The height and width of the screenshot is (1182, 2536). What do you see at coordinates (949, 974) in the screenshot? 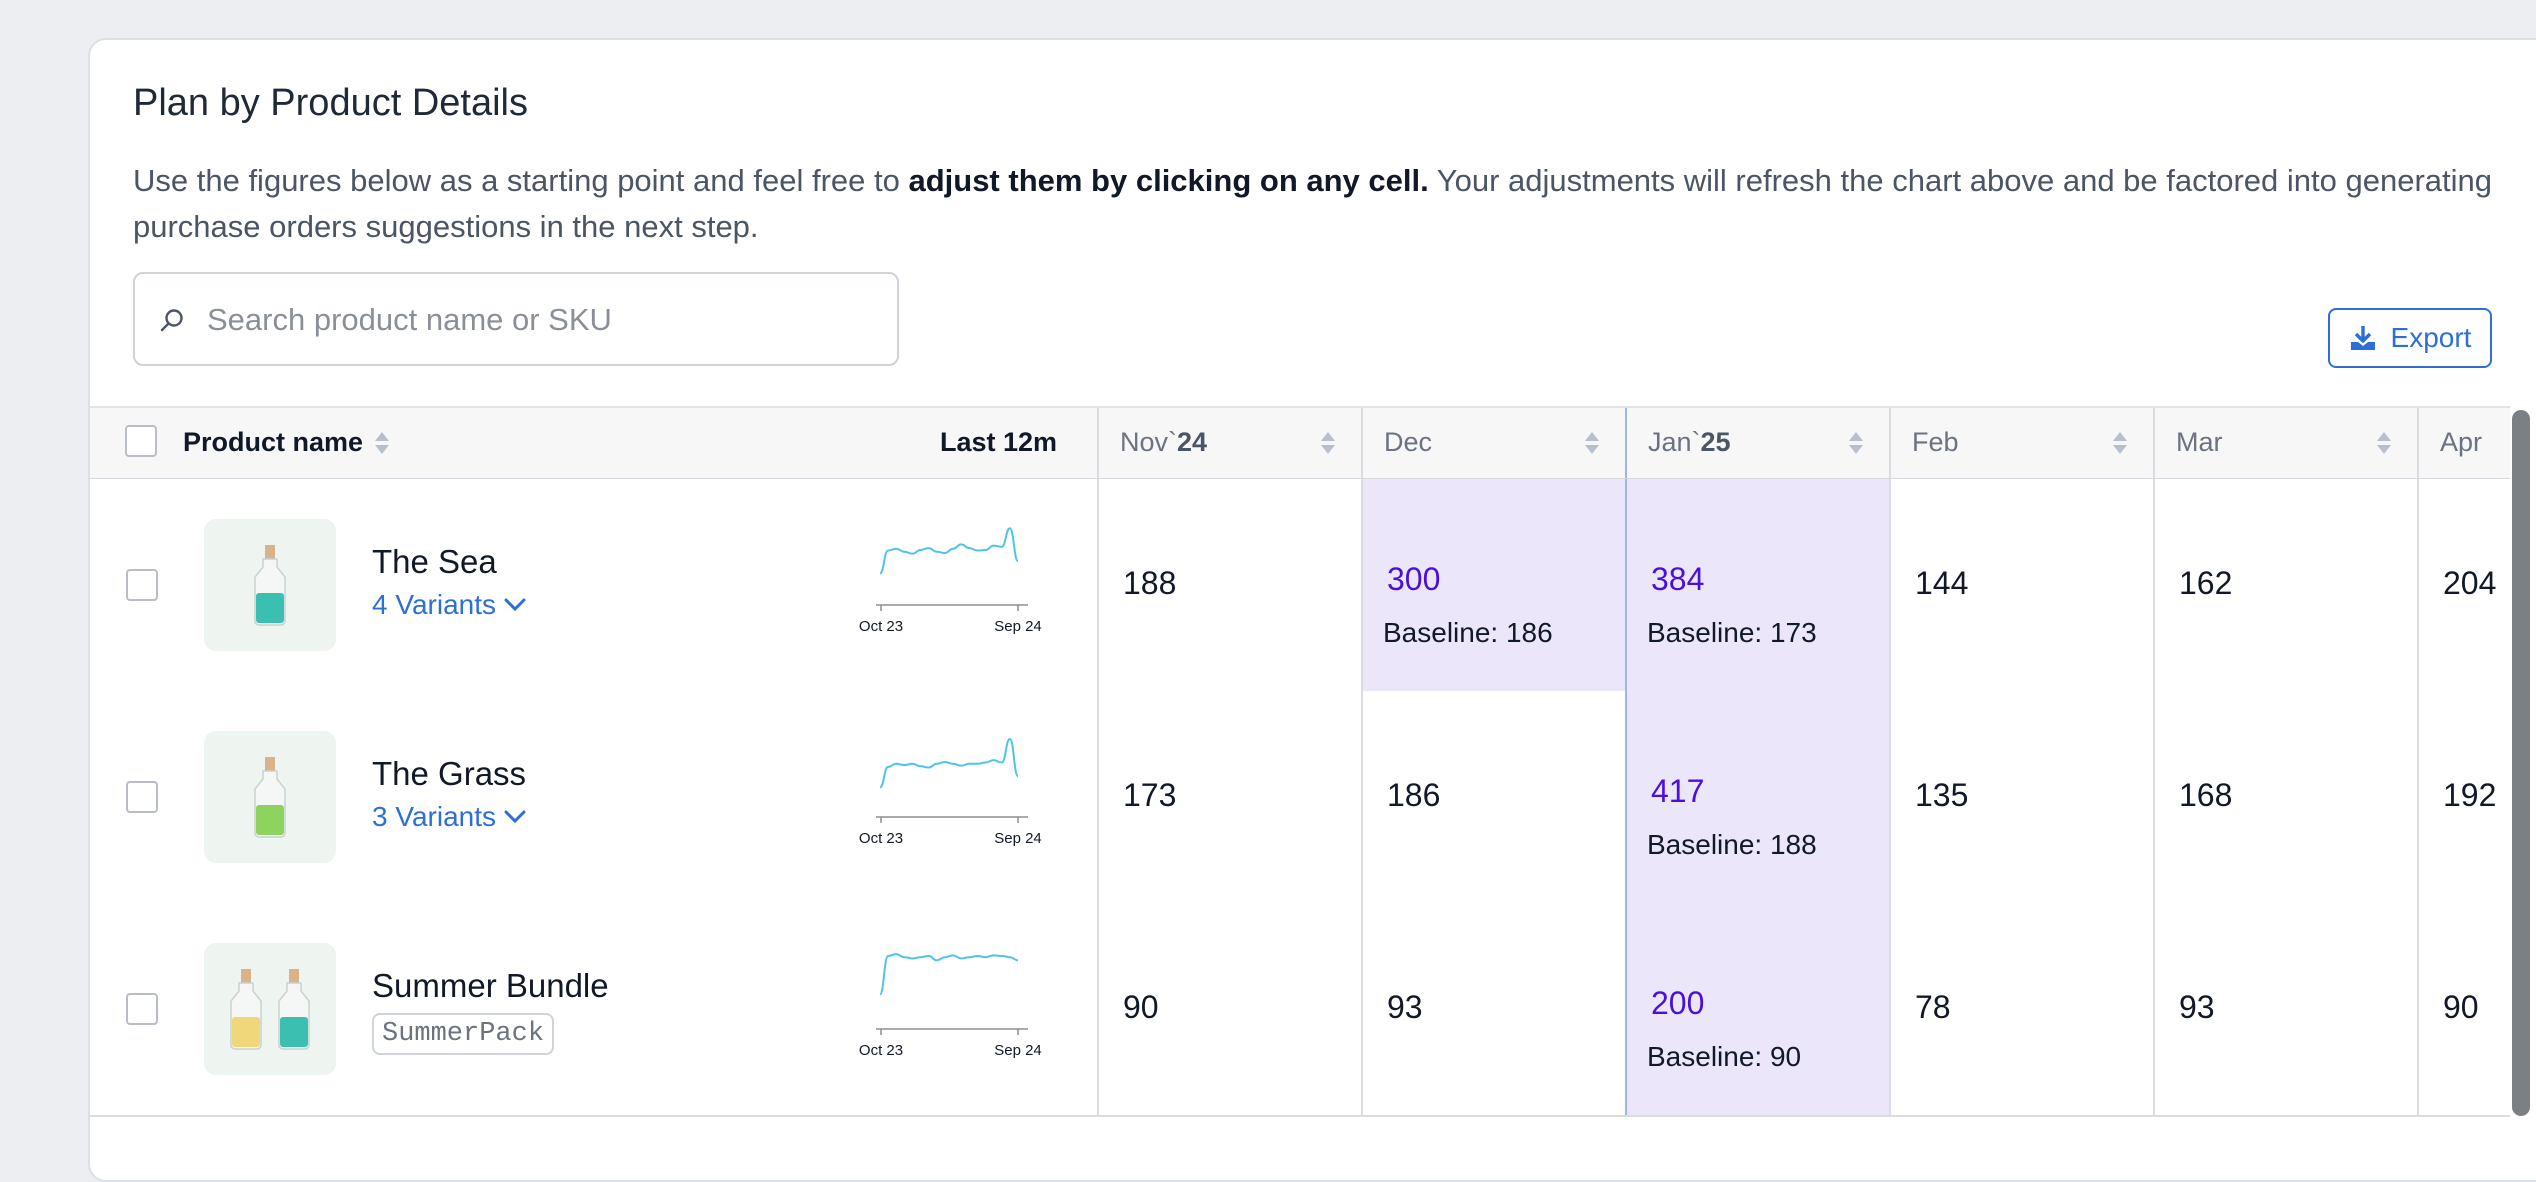
I see `sparkline-series` at bounding box center [949, 974].